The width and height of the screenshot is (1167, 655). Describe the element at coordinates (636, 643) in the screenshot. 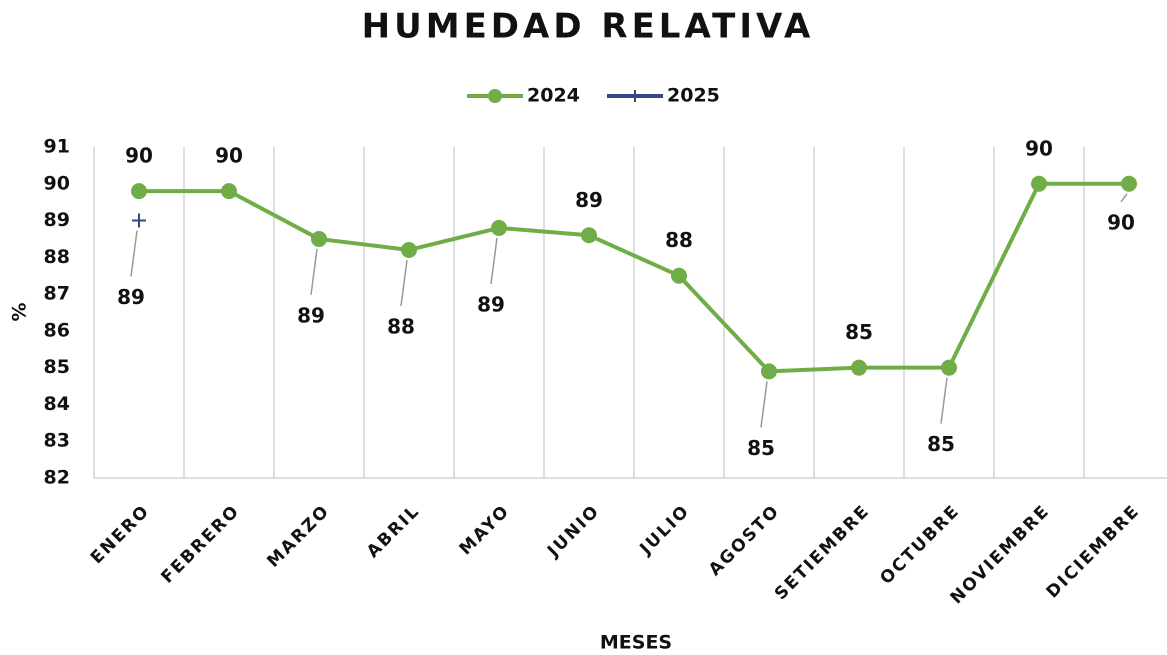

I see `x-axis-label: MESES` at that location.